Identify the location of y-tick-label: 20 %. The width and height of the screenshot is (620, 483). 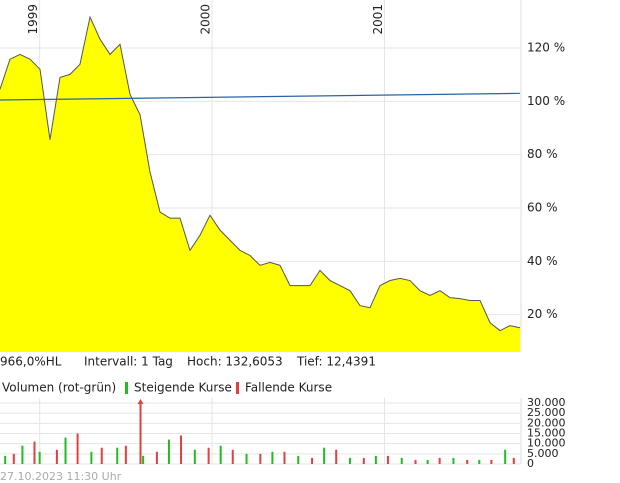
(542, 314).